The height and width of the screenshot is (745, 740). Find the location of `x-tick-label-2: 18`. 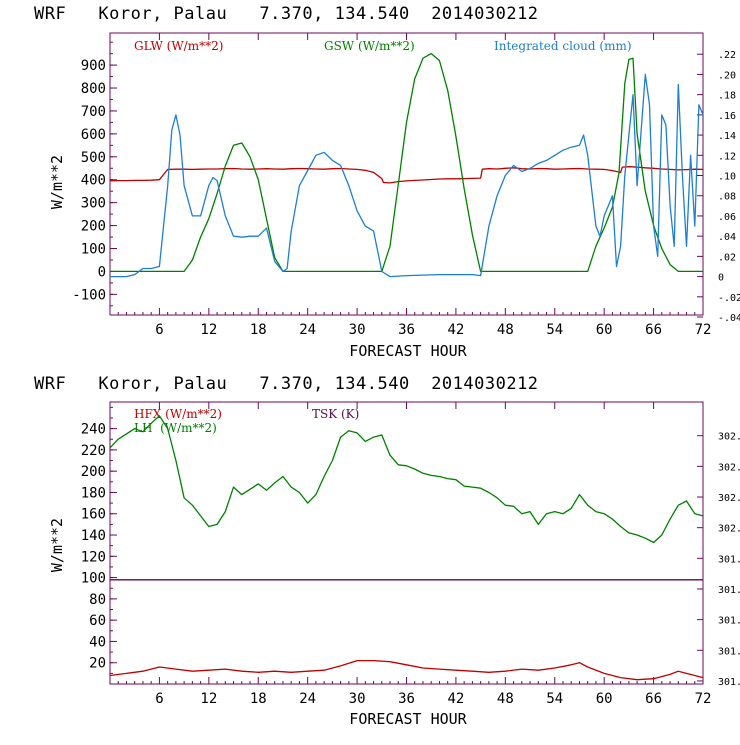

x-tick-label-2: 18 is located at coordinates (258, 699).